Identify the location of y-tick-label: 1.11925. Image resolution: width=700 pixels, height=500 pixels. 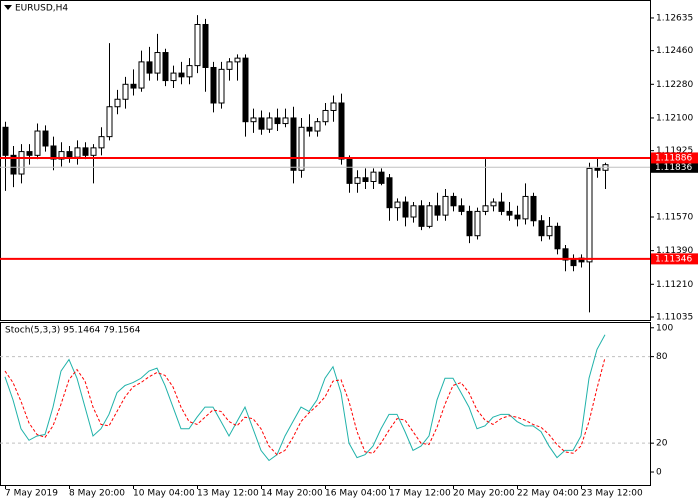
(674, 151).